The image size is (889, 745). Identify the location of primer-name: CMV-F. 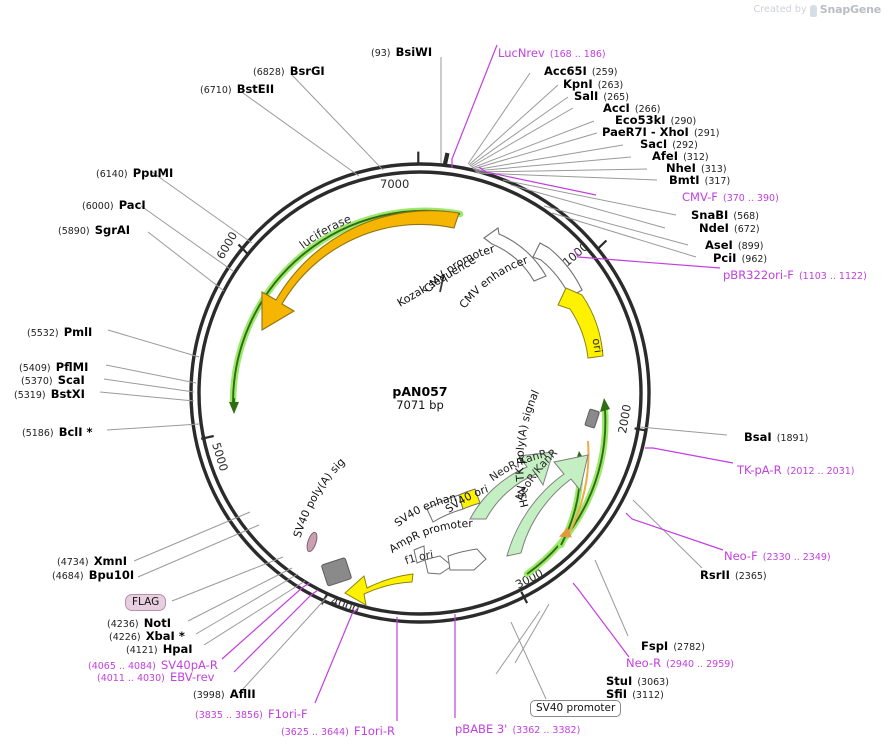
(700, 197).